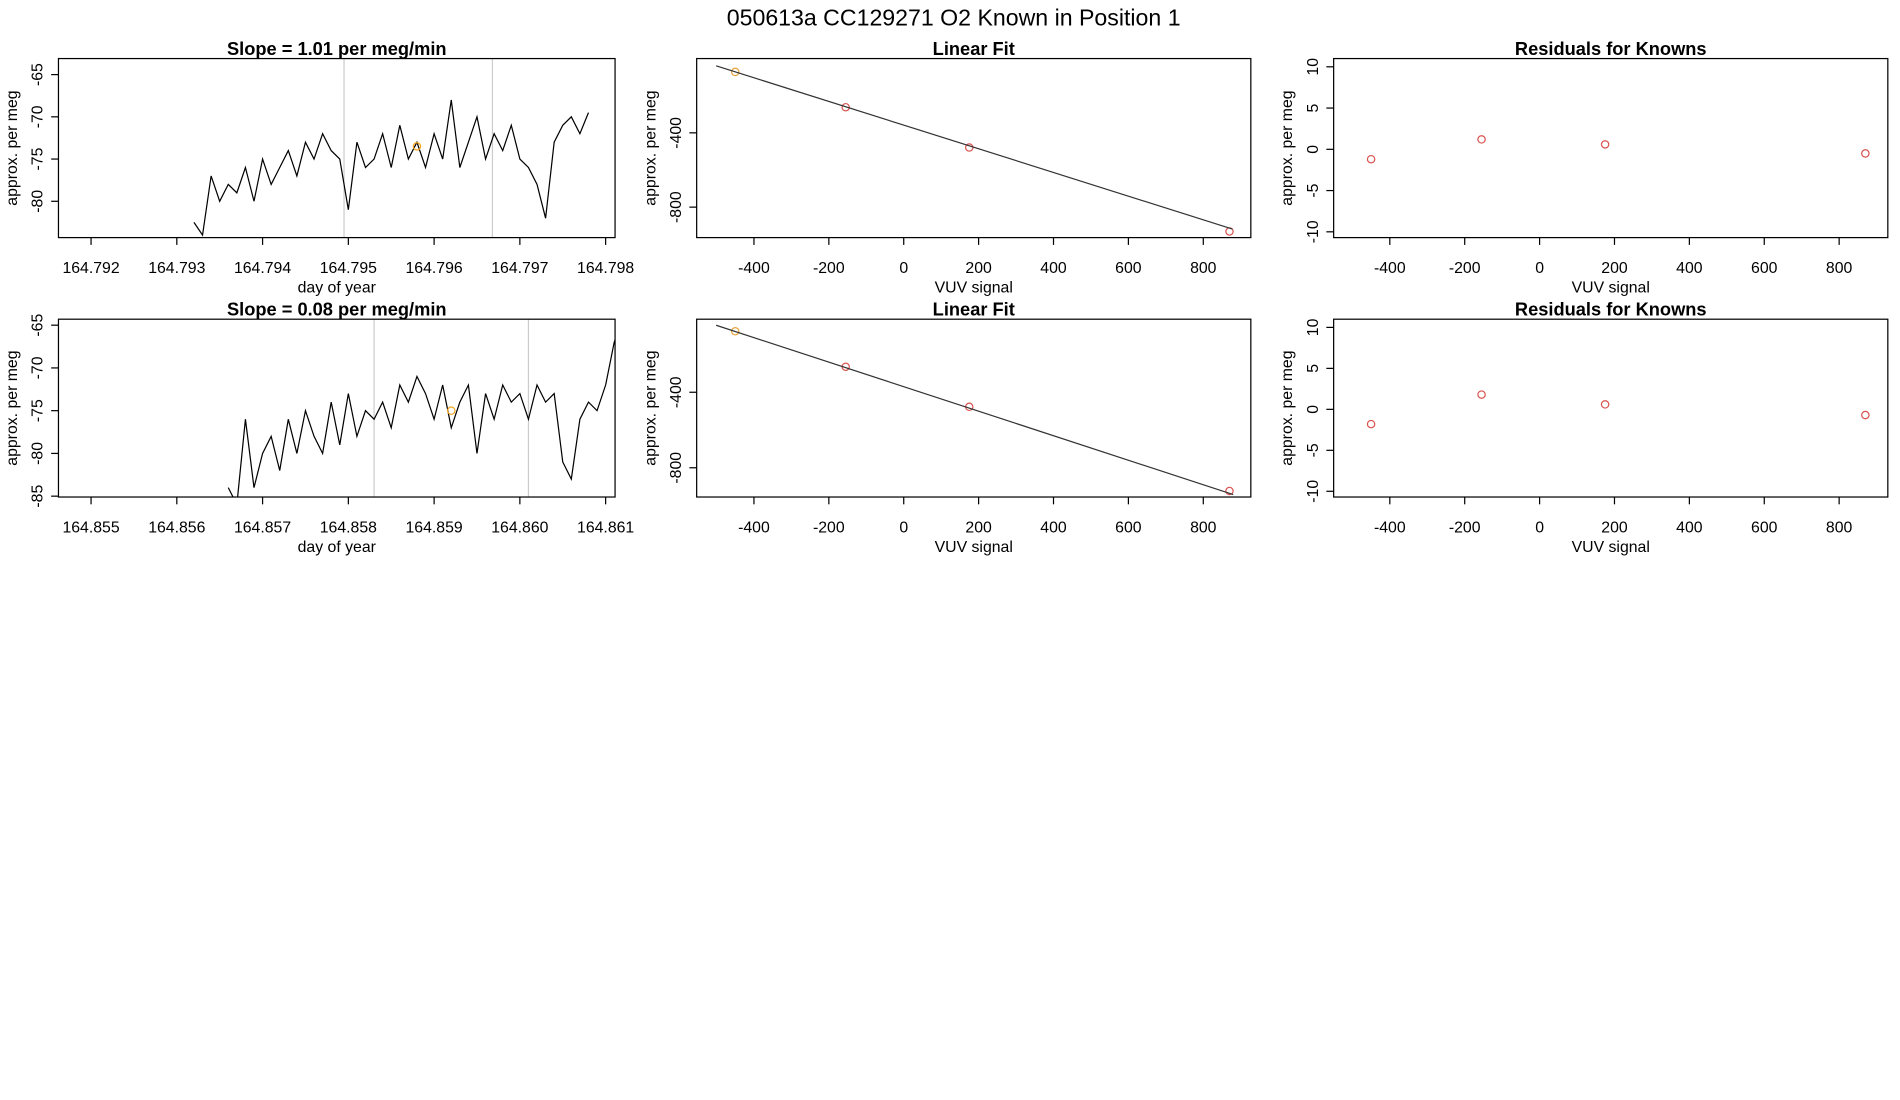  Describe the element at coordinates (90, 268) in the screenshot. I see `x-tick-label: 164.792` at that location.